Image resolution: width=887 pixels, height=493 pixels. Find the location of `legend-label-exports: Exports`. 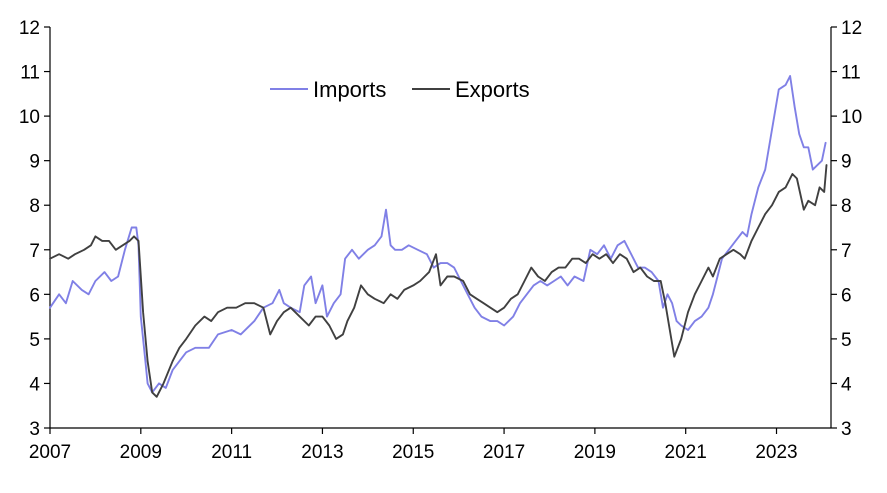

legend-label-exports: Exports is located at coordinates (492, 89).